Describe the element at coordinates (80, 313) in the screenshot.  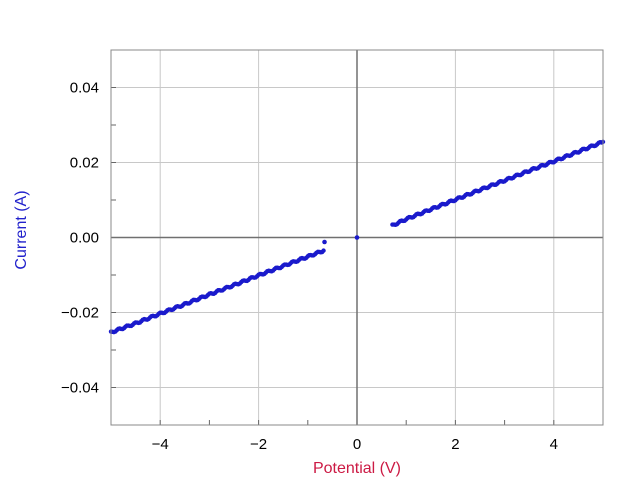
I see `y-tick-label: −0.02` at that location.